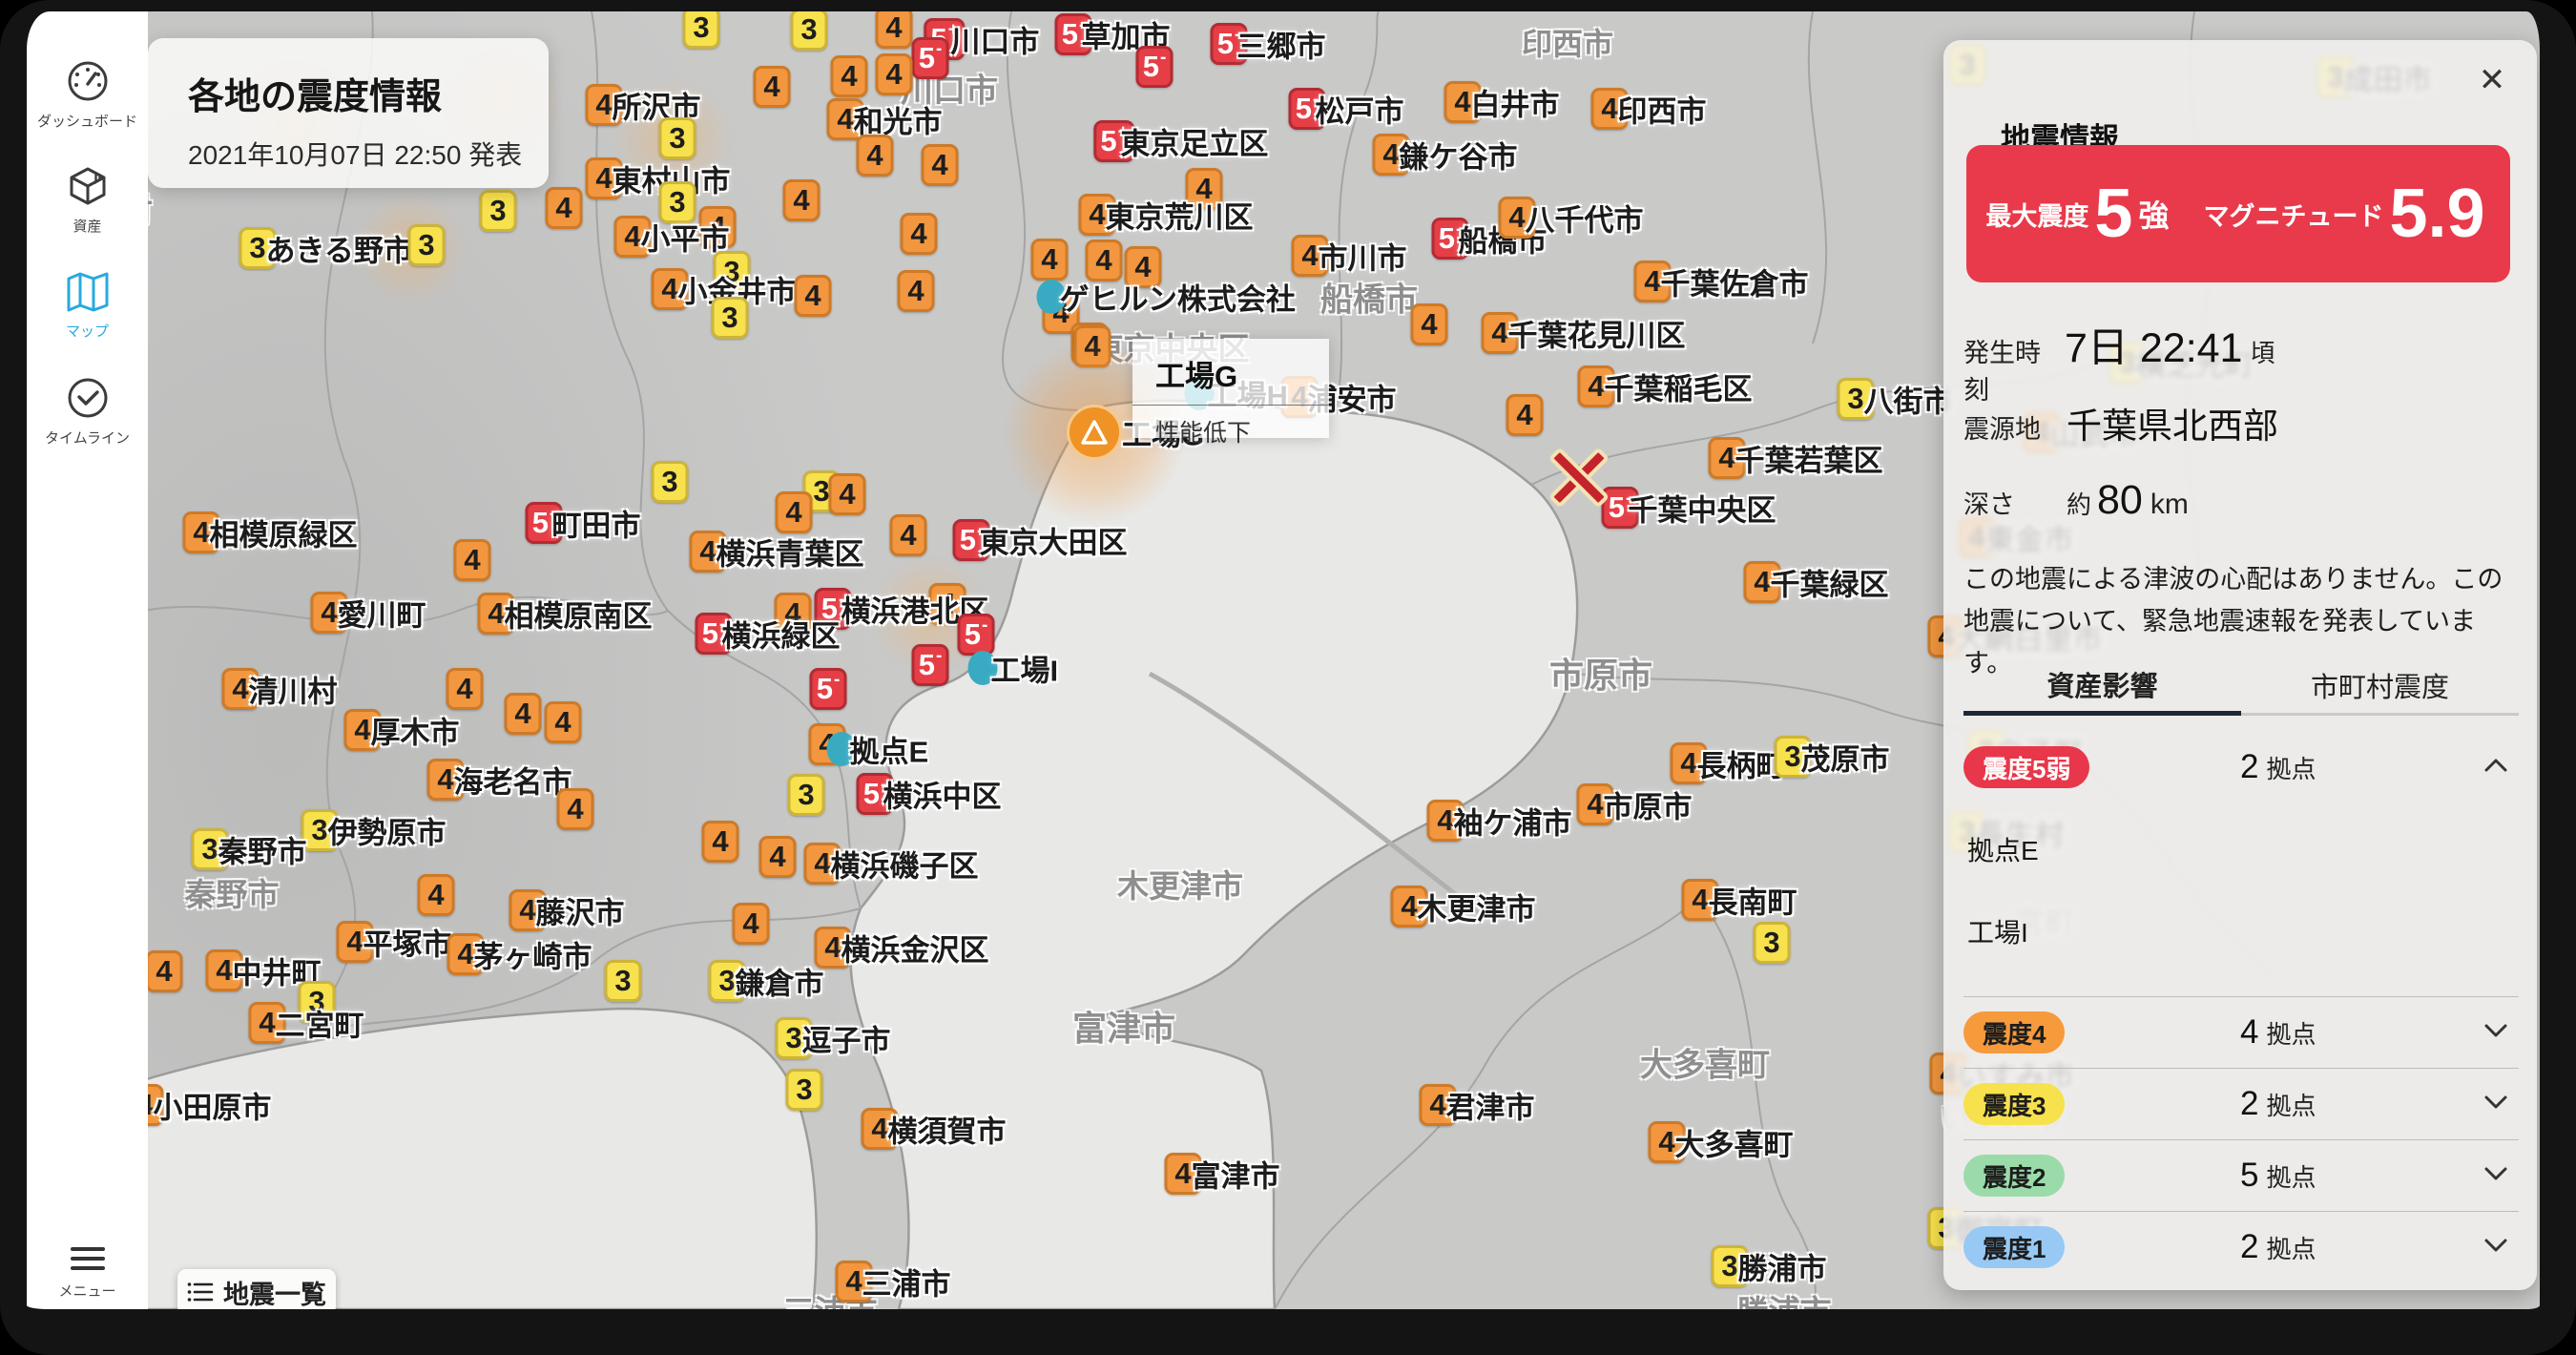 The image size is (2576, 1355). What do you see at coordinates (1166, 298) in the screenshot?
I see `asset-marker: ゲヒルン株式会社` at bounding box center [1166, 298].